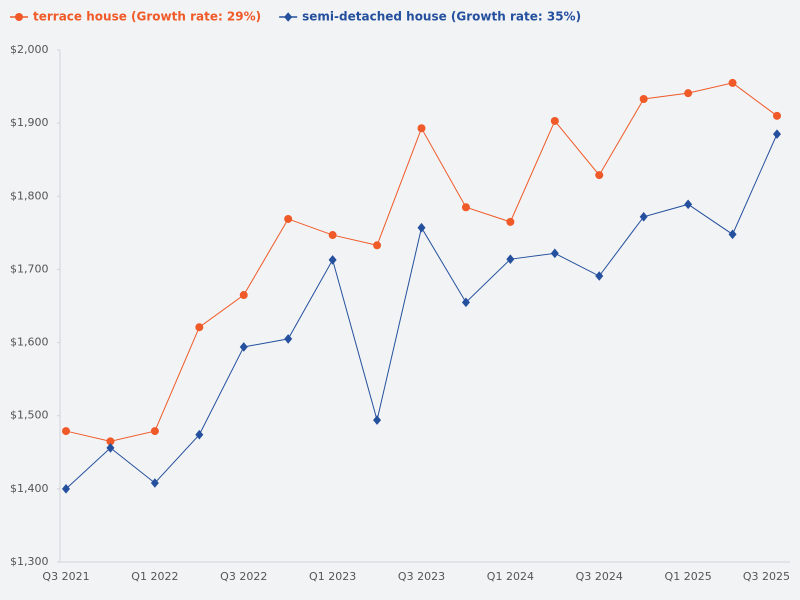 The height and width of the screenshot is (600, 800). What do you see at coordinates (147, 17) in the screenshot?
I see `legend-label: terrace house (Growth rate: 29%)` at bounding box center [147, 17].